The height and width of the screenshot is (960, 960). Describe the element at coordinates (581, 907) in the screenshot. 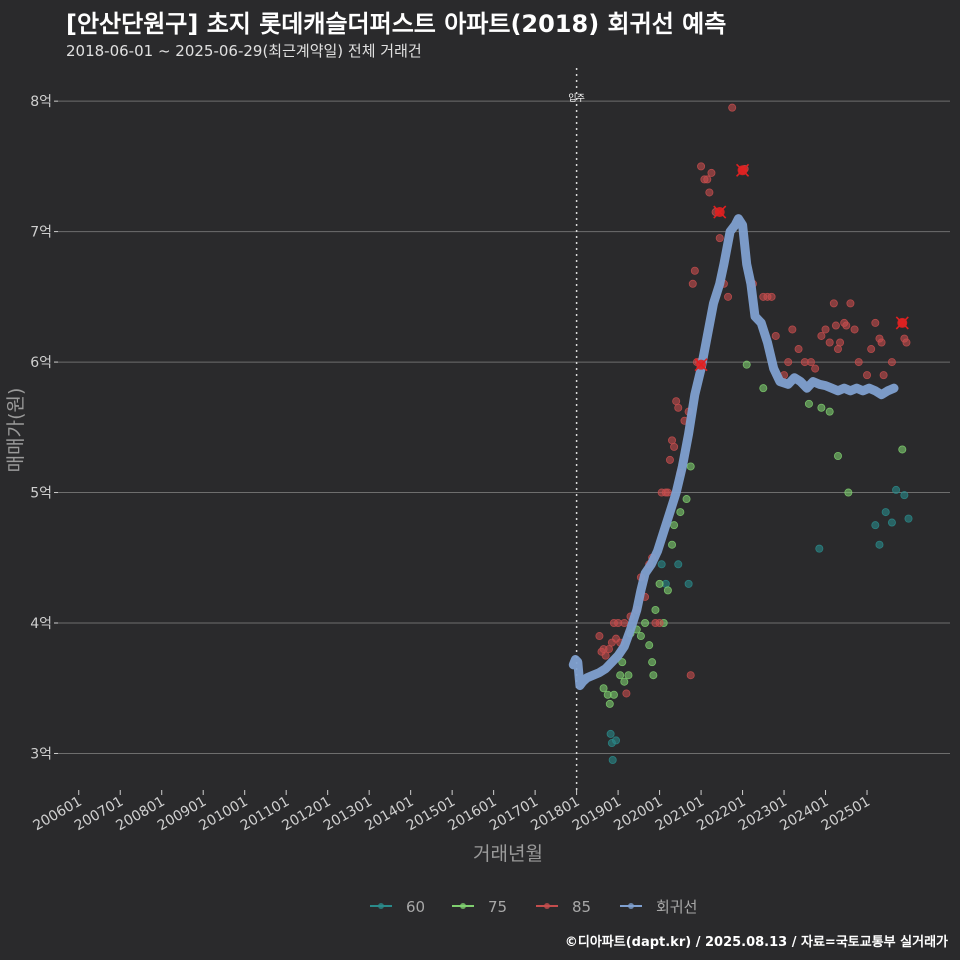

I see `legend-label-2: 85` at that location.